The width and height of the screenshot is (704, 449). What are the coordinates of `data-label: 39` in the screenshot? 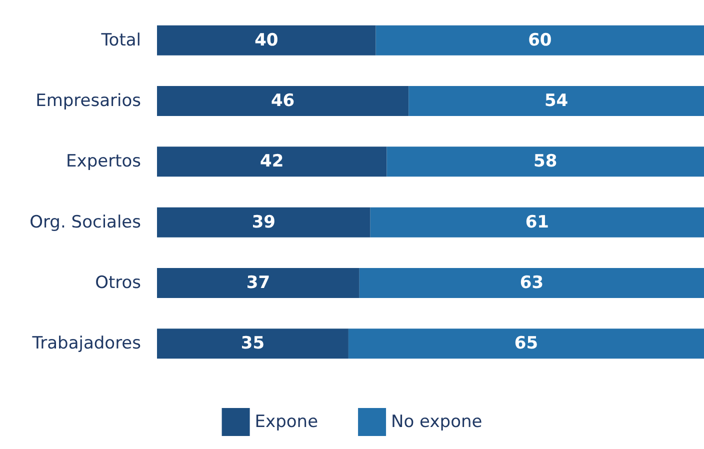 It's located at (264, 222).